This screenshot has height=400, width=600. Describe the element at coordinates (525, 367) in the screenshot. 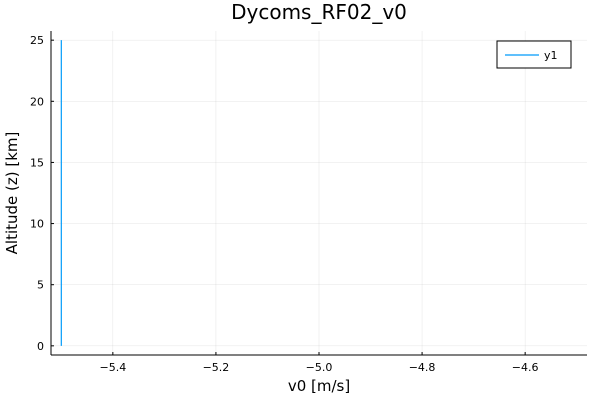

I see `x-tick-label: −4.6` at that location.